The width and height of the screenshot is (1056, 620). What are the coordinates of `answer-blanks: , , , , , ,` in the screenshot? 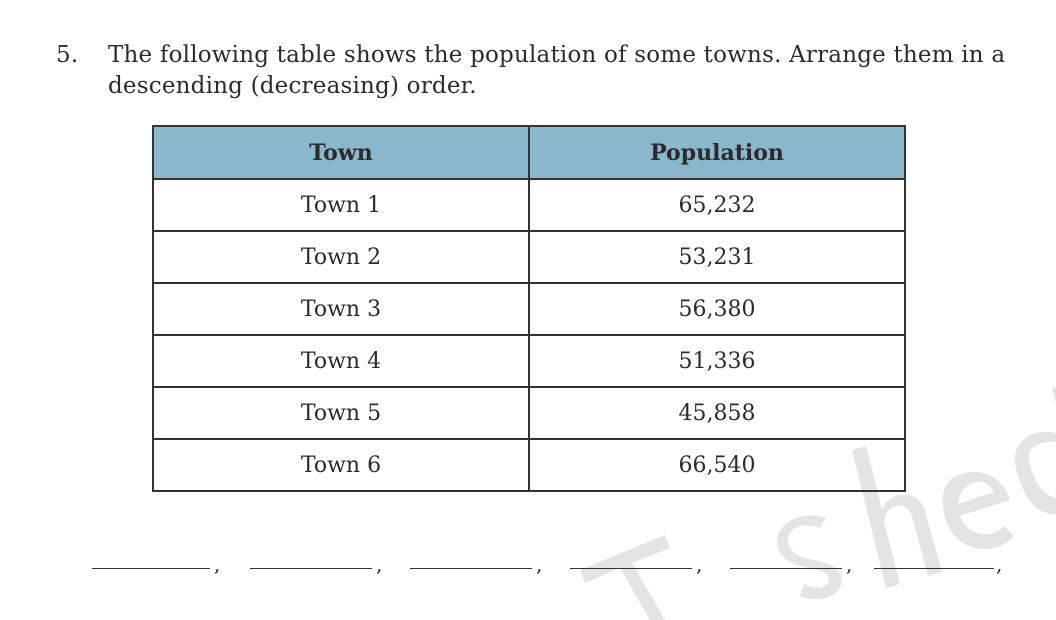 It's located at (528, 563).